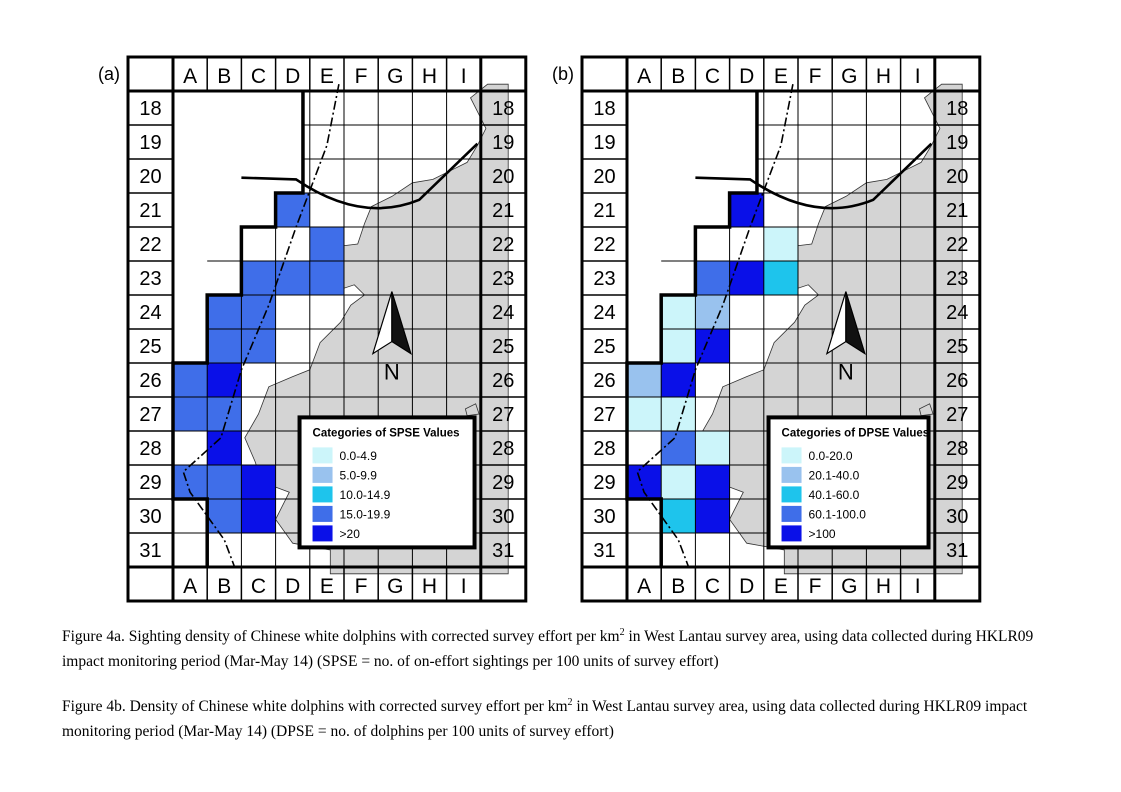 The width and height of the screenshot is (1121, 792). What do you see at coordinates (326, 278) in the screenshot?
I see `density-cell-E23` at bounding box center [326, 278].